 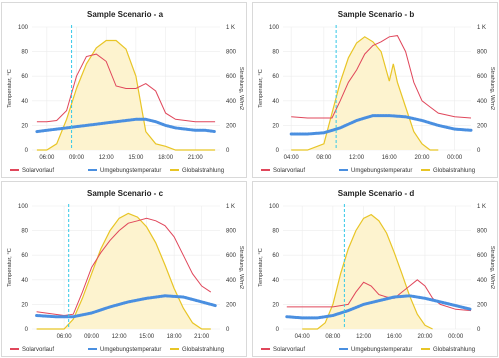 What do you see at coordinates (202, 337) in the screenshot?
I see `x-tick-label: 21:00` at bounding box center [202, 337].